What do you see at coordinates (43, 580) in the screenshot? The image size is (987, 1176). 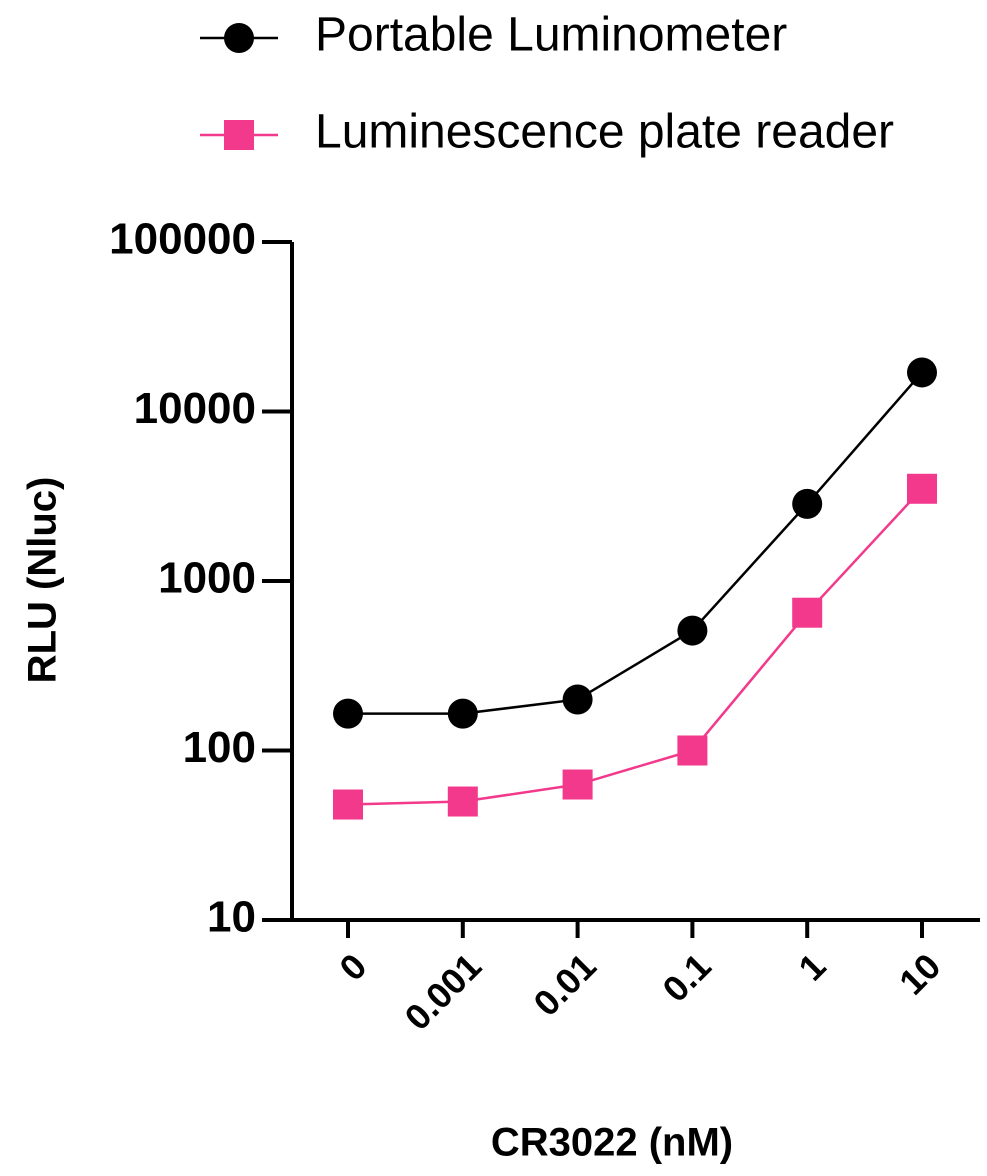 I see `y-axis-title: RLU (Nluc)` at bounding box center [43, 580].